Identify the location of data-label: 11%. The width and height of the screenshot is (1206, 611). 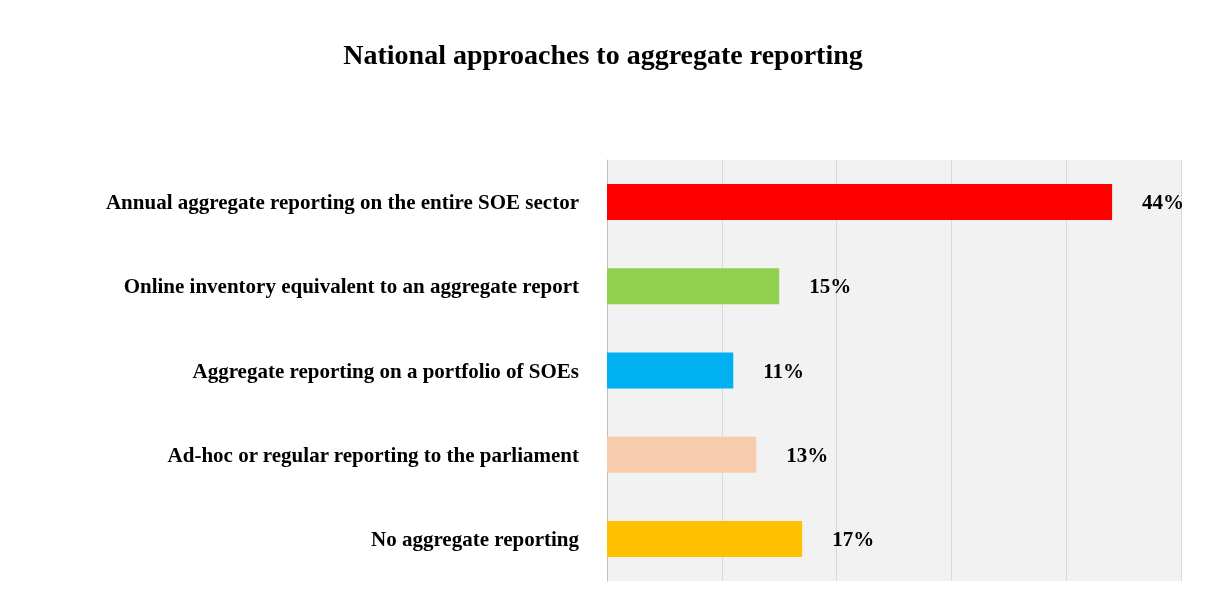
(784, 370).